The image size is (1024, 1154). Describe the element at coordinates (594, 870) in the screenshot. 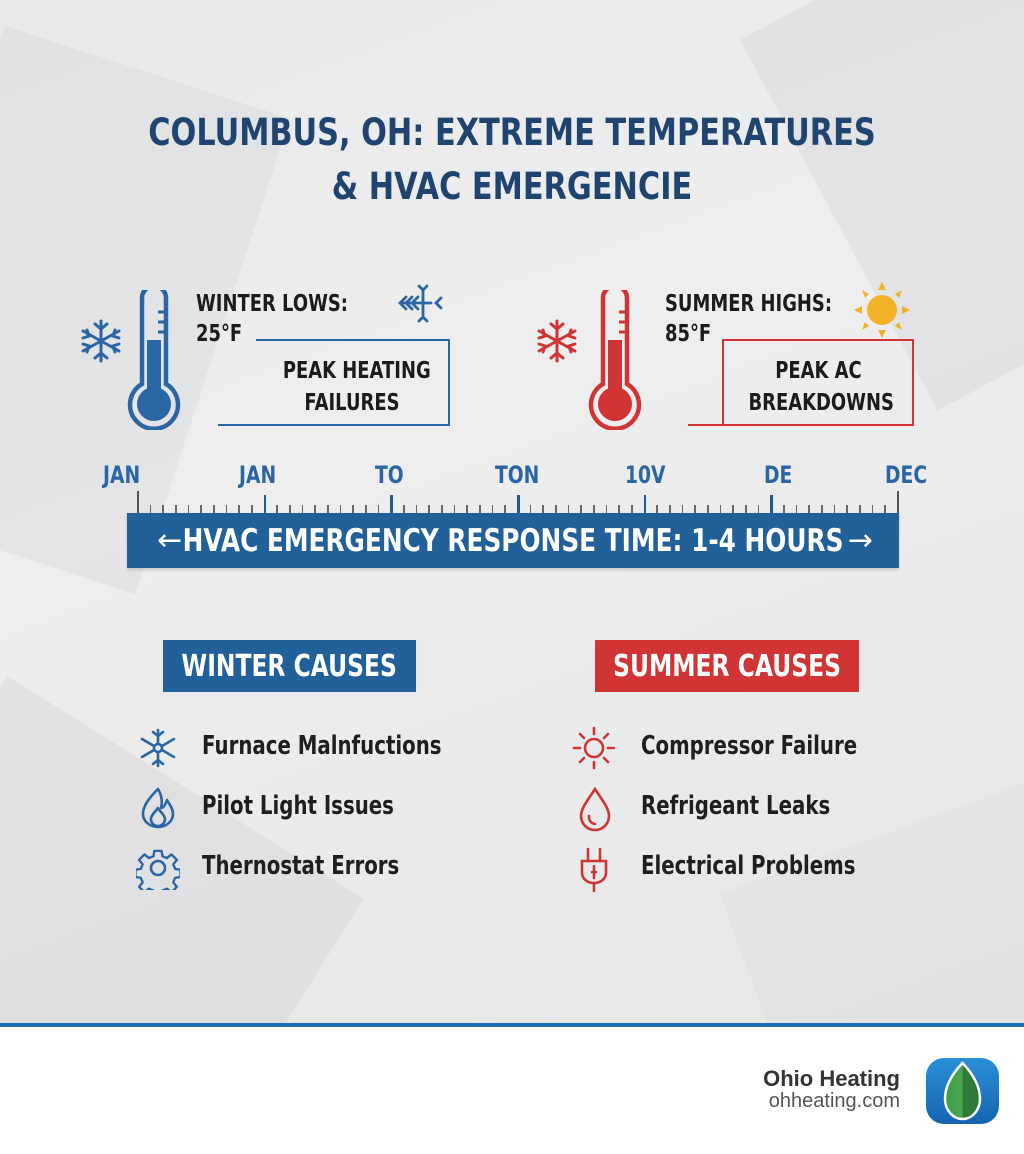

I see `plug-icon` at that location.